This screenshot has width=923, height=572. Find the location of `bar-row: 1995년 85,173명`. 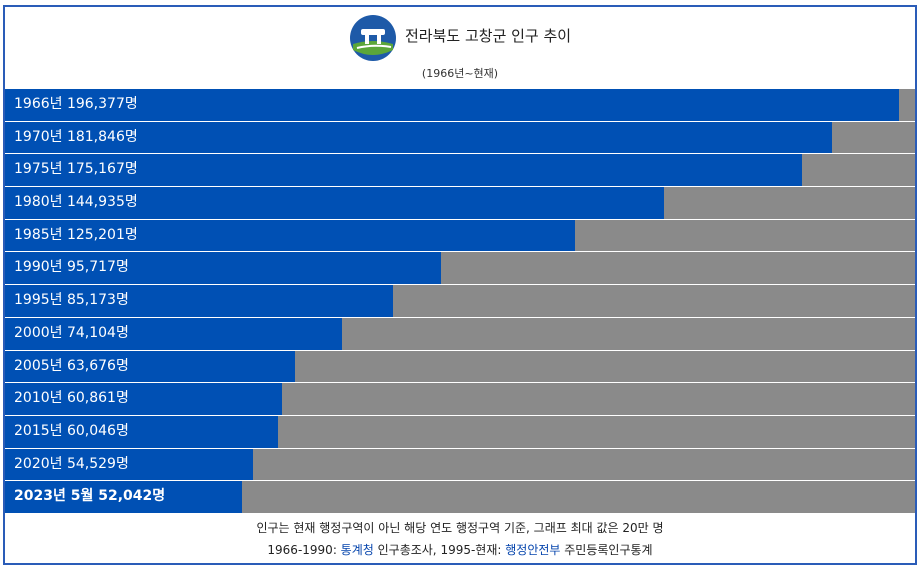

bar-row: 1995년 85,173명 is located at coordinates (460, 301).